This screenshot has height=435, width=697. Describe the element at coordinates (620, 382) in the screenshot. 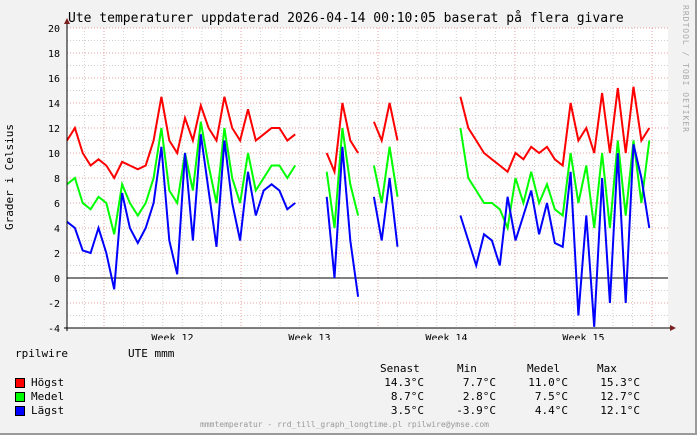

I see `stat-value: 15.3°C` at that location.